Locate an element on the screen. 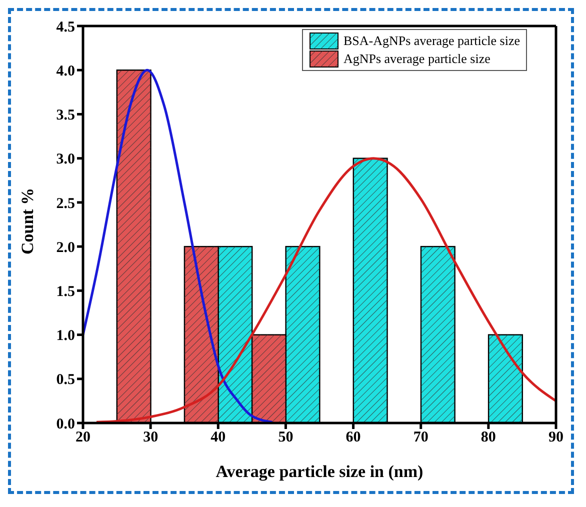 This screenshot has height=507, width=586. x-tick-label: 80 is located at coordinates (488, 438).